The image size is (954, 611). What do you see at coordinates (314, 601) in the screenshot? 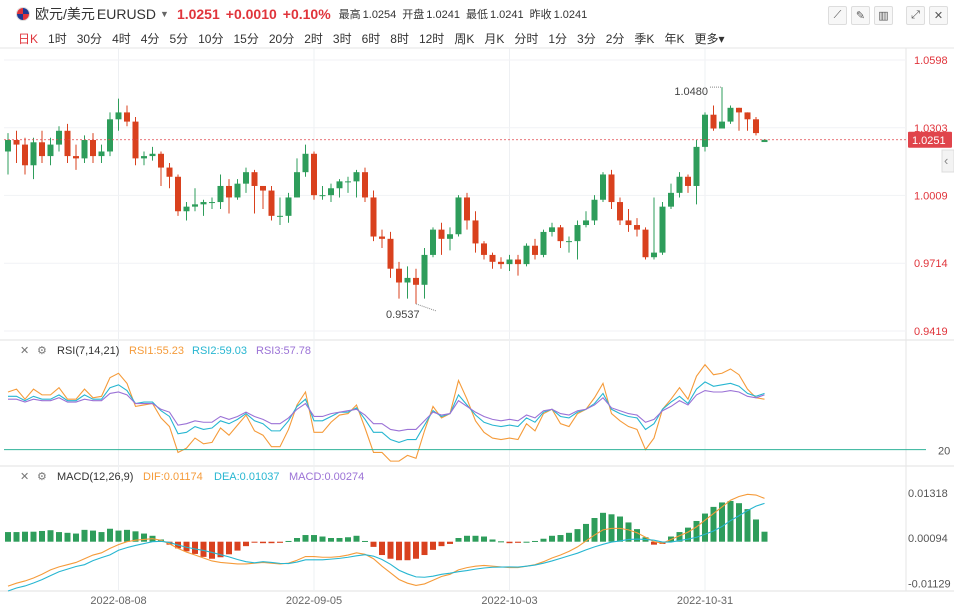
I see `date-tick-label: 2022-09-05` at bounding box center [314, 601].